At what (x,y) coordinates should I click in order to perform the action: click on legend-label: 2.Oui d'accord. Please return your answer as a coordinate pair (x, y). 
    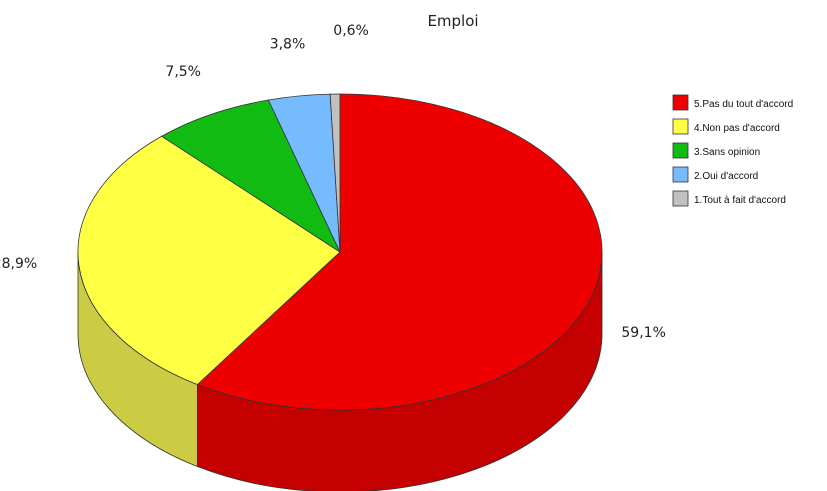
    Looking at the image, I should click on (726, 176).